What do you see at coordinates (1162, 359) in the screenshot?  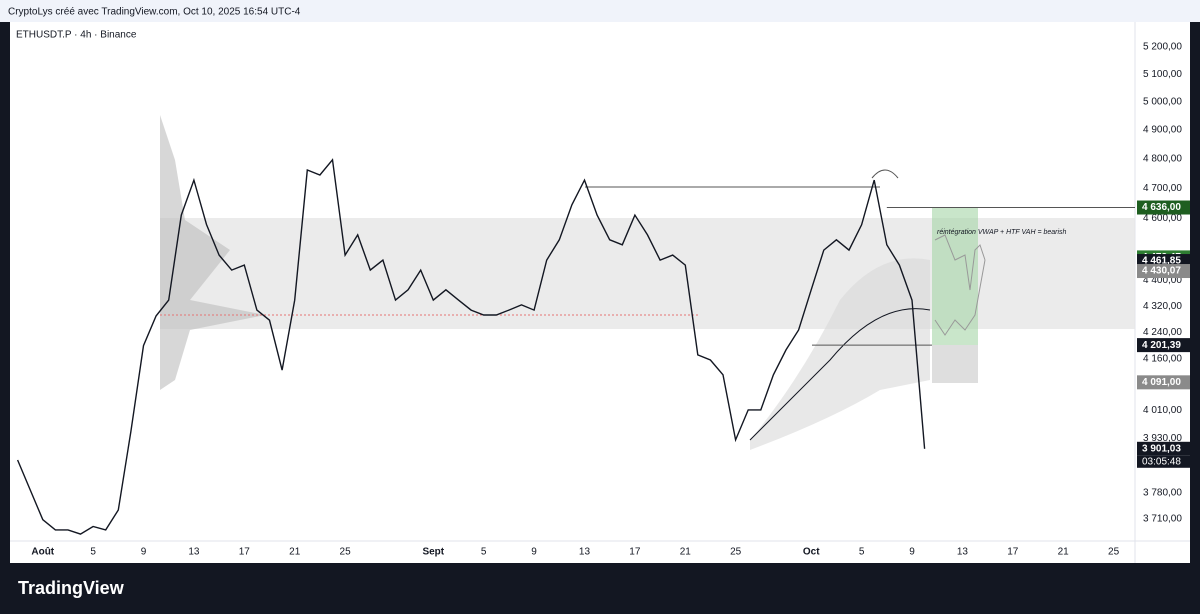 I see `y-tick-label: 4 160,00` at bounding box center [1162, 359].